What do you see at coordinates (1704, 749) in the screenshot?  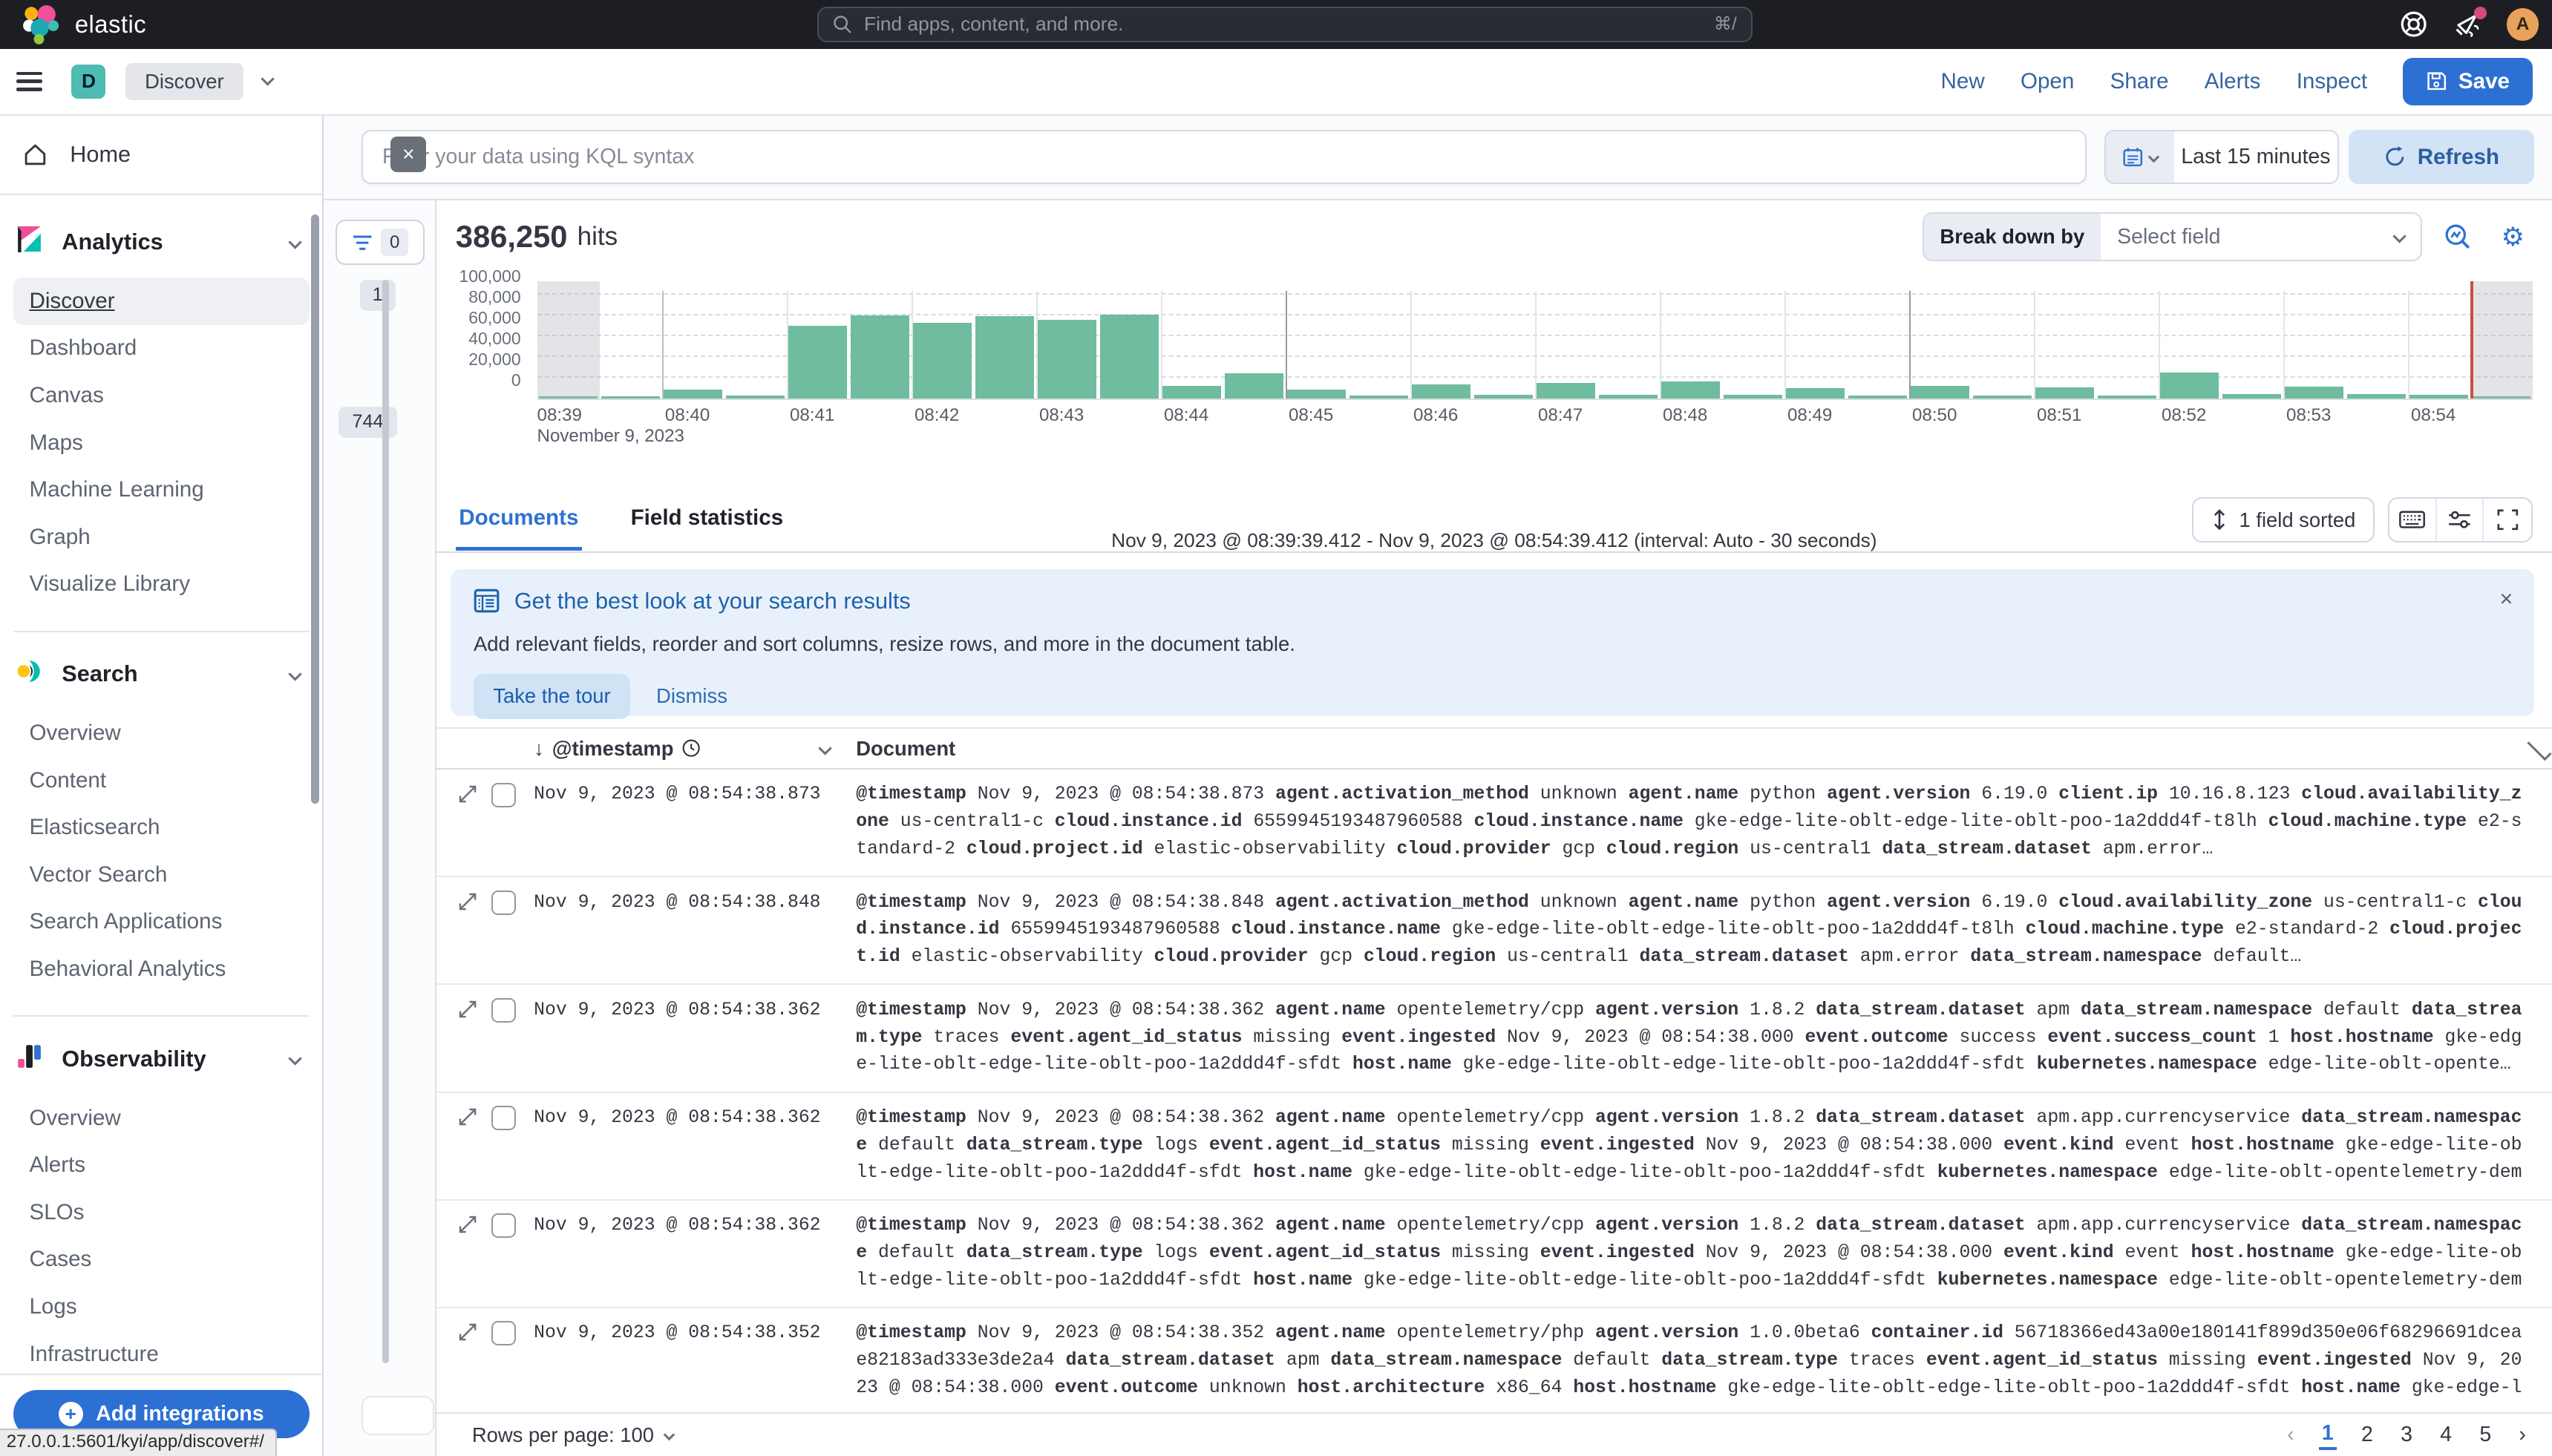 I see `document-column-header: Document` at bounding box center [1704, 749].